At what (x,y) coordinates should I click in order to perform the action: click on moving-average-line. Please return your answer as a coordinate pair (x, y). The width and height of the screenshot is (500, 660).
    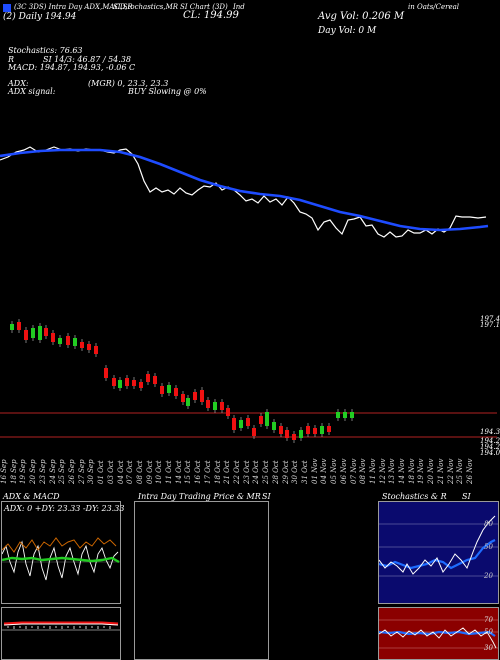
    Looking at the image, I should click on (244, 190).